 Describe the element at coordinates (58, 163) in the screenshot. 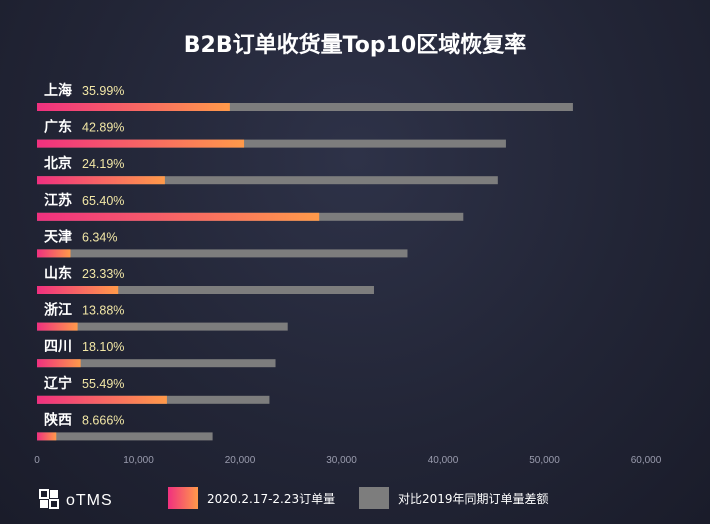

I see `region-label: 北京` at that location.